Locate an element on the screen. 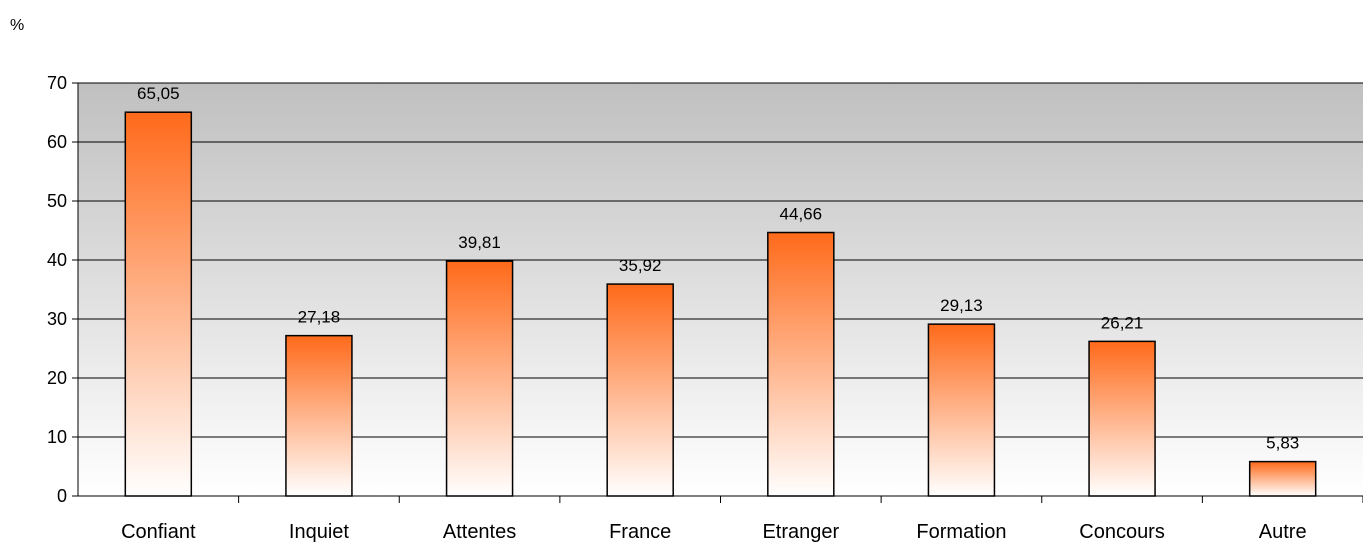 Image resolution: width=1363 pixels, height=544 pixels. data-label: 5,83 is located at coordinates (1282, 443).